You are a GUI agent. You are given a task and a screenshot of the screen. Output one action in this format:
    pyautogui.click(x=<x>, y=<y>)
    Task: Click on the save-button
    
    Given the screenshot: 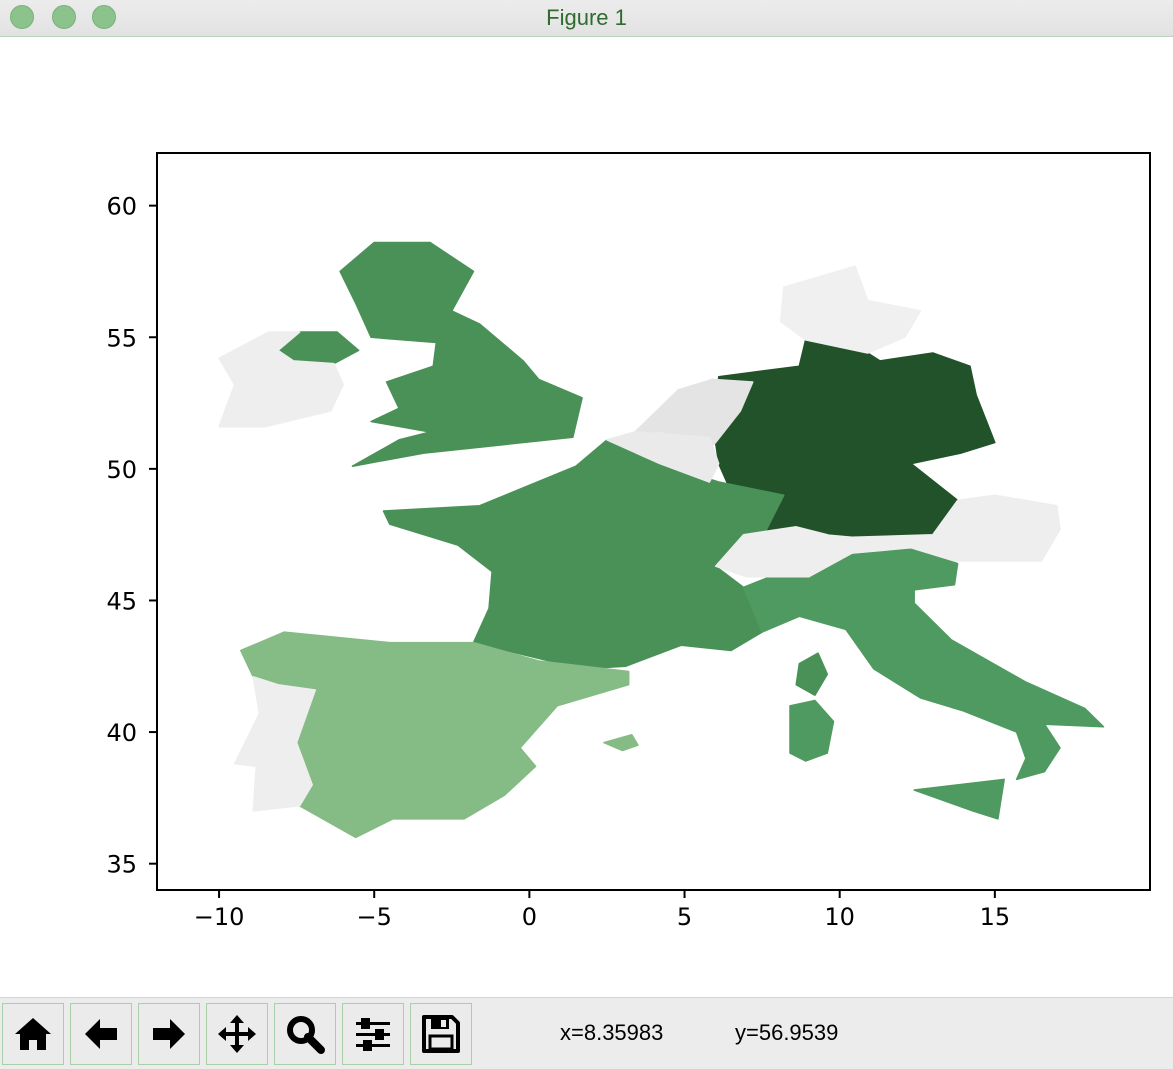 What is the action you would take?
    pyautogui.click(x=441, y=1034)
    